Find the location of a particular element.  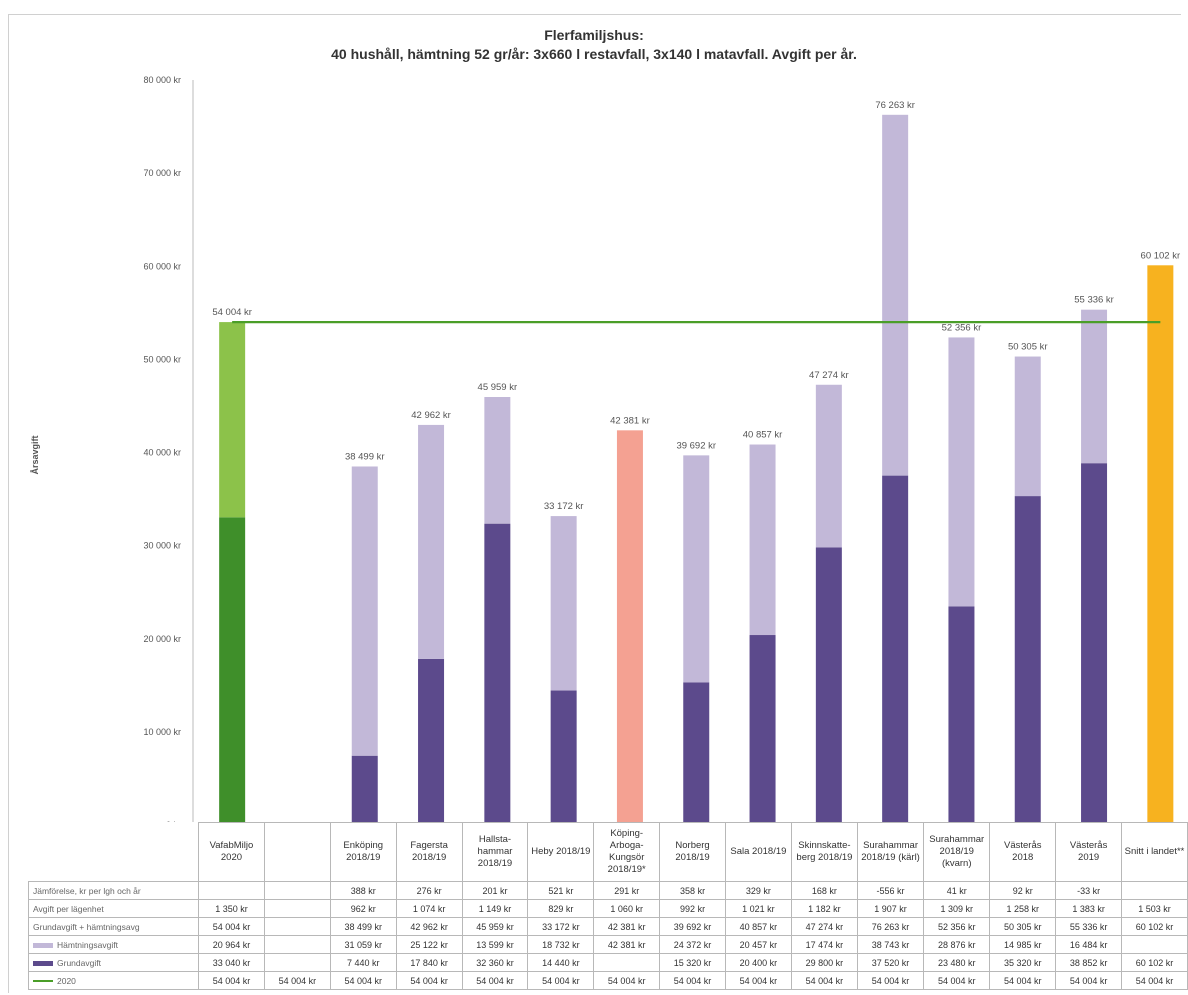

bar-total-label: 33 172 kr is located at coordinates (564, 506).